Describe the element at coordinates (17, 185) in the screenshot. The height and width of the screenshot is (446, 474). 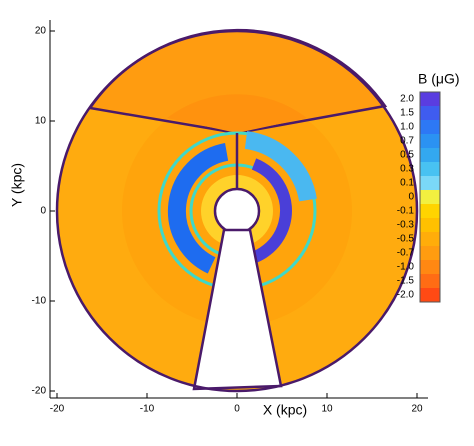
I see `y-axis-label: Y (kpc)` at that location.